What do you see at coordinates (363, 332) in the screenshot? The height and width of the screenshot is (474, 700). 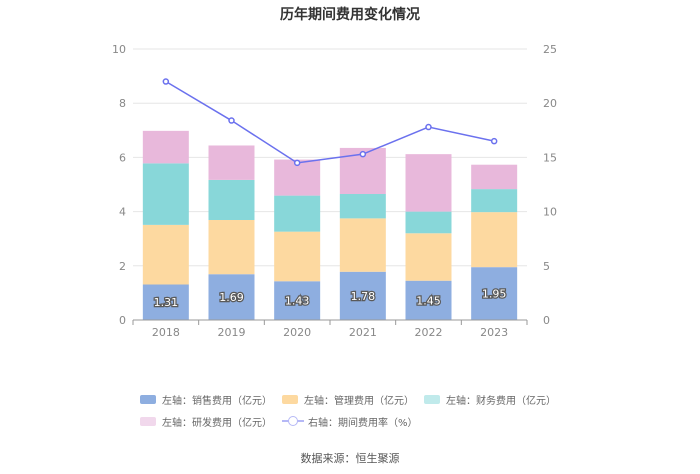 I see `x-tick-label: 2021` at bounding box center [363, 332].